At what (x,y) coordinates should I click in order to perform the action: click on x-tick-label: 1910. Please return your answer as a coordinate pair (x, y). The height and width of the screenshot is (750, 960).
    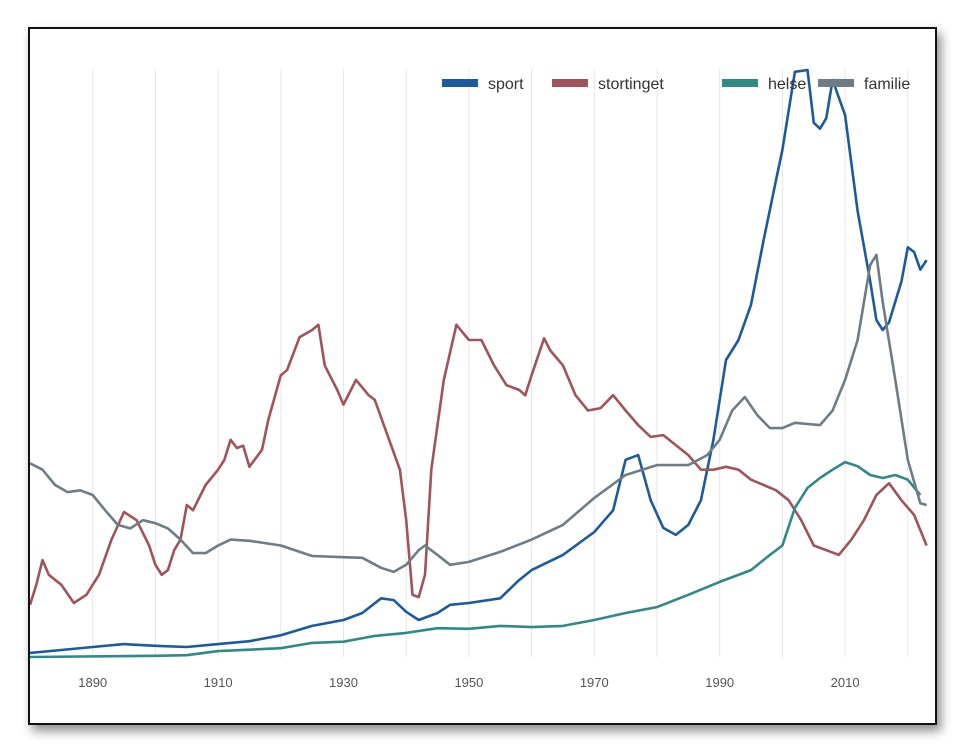
    Looking at the image, I should click on (218, 682).